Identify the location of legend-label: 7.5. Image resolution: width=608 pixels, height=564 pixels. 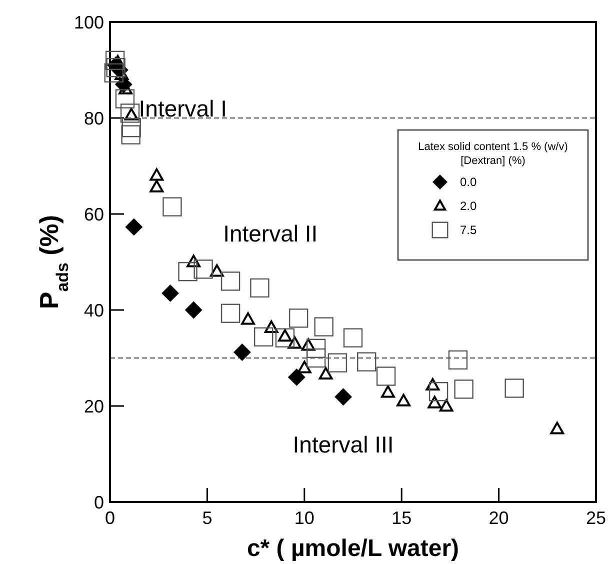
(469, 230).